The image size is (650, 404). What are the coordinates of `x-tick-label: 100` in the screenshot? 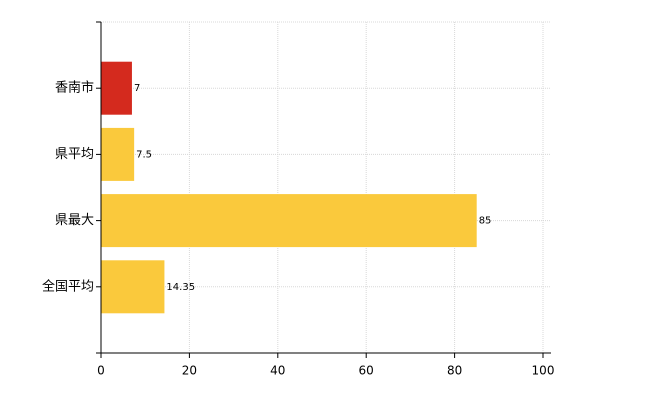 It's located at (543, 371).